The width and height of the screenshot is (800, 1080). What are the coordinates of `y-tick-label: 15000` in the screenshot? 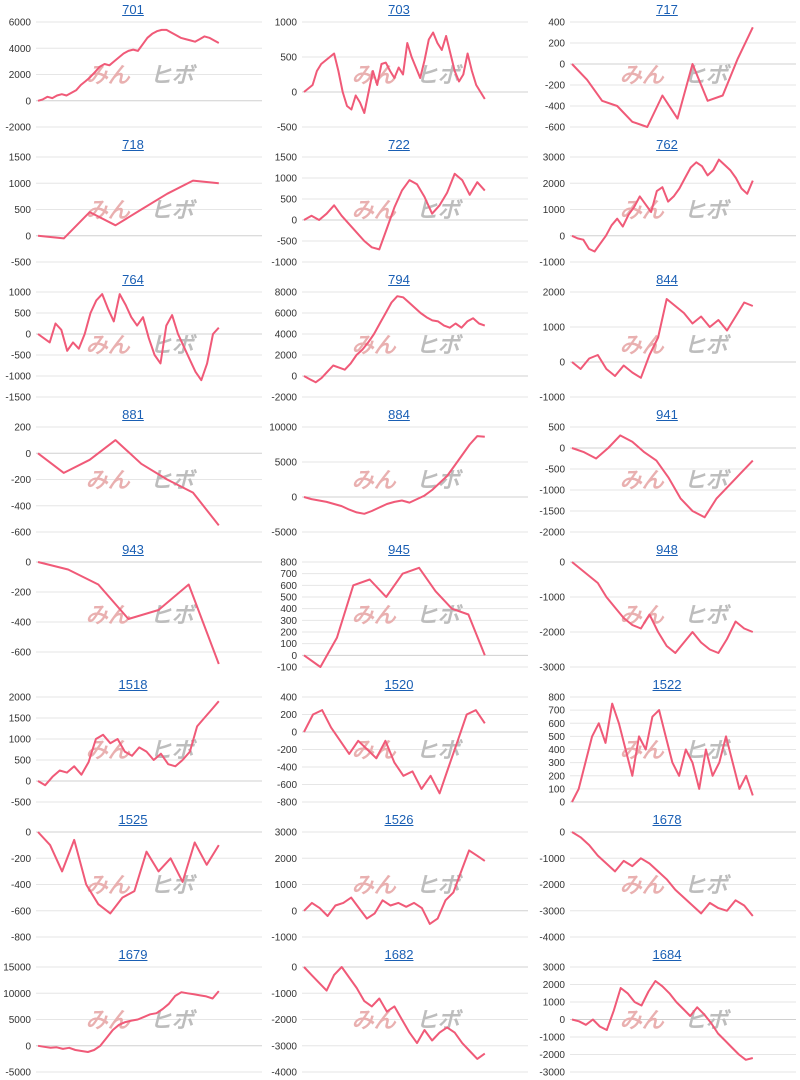 It's located at (17, 968).